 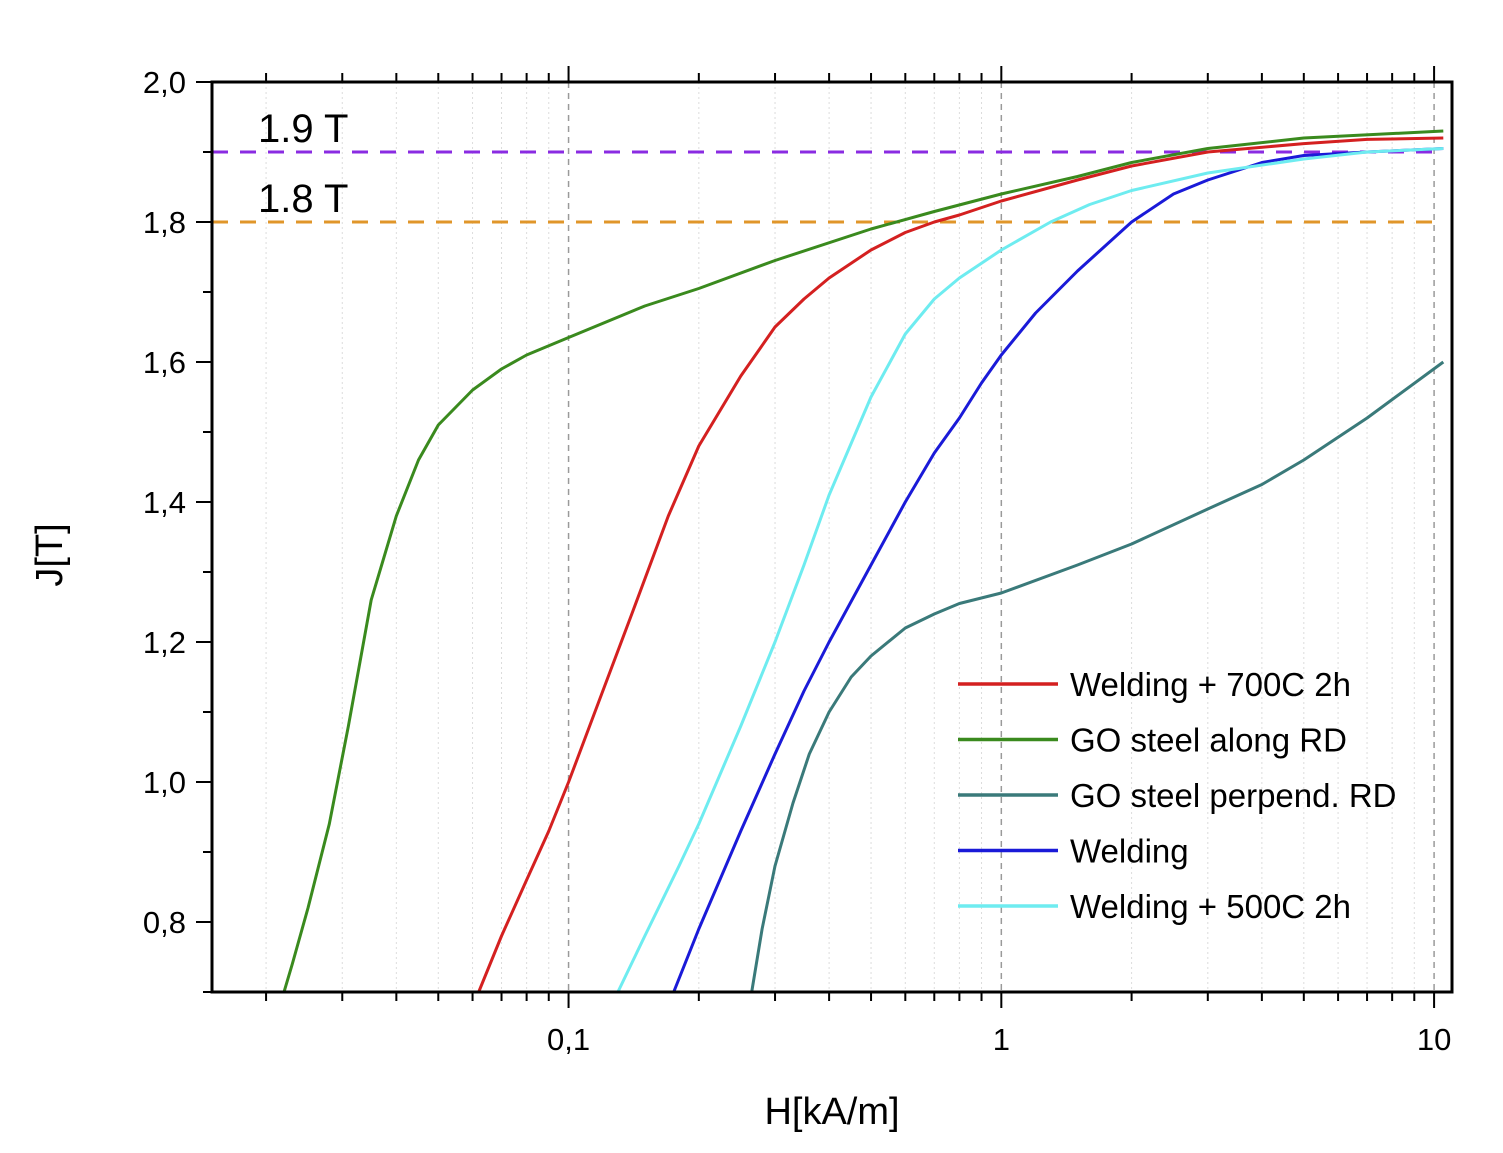 I want to click on y-tick-label: 1,8, so click(x=164, y=222).